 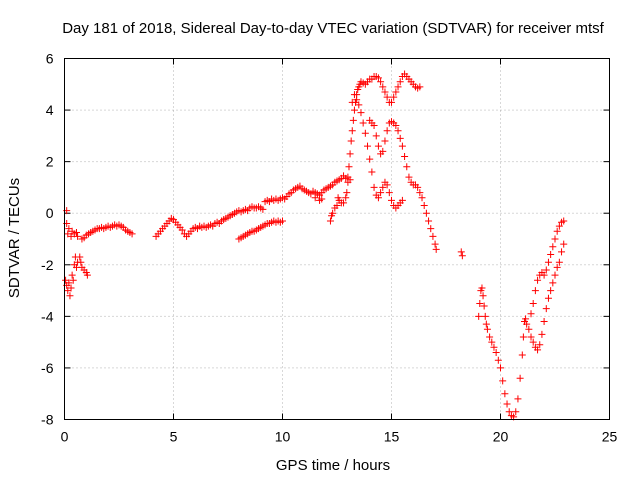 I want to click on y-axis-label: SDTVAR / TECUs, so click(x=14, y=238).